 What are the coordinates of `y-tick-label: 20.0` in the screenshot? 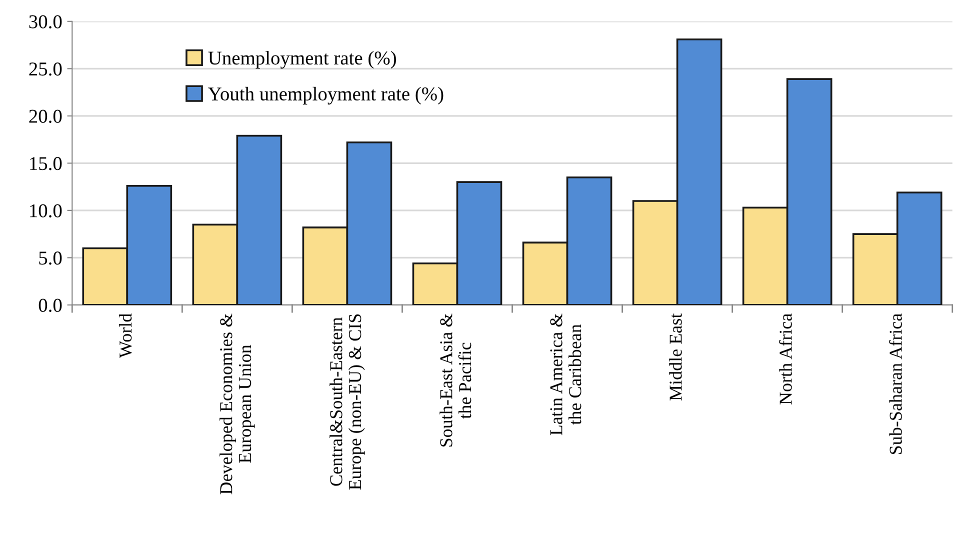 It's located at (45, 116).